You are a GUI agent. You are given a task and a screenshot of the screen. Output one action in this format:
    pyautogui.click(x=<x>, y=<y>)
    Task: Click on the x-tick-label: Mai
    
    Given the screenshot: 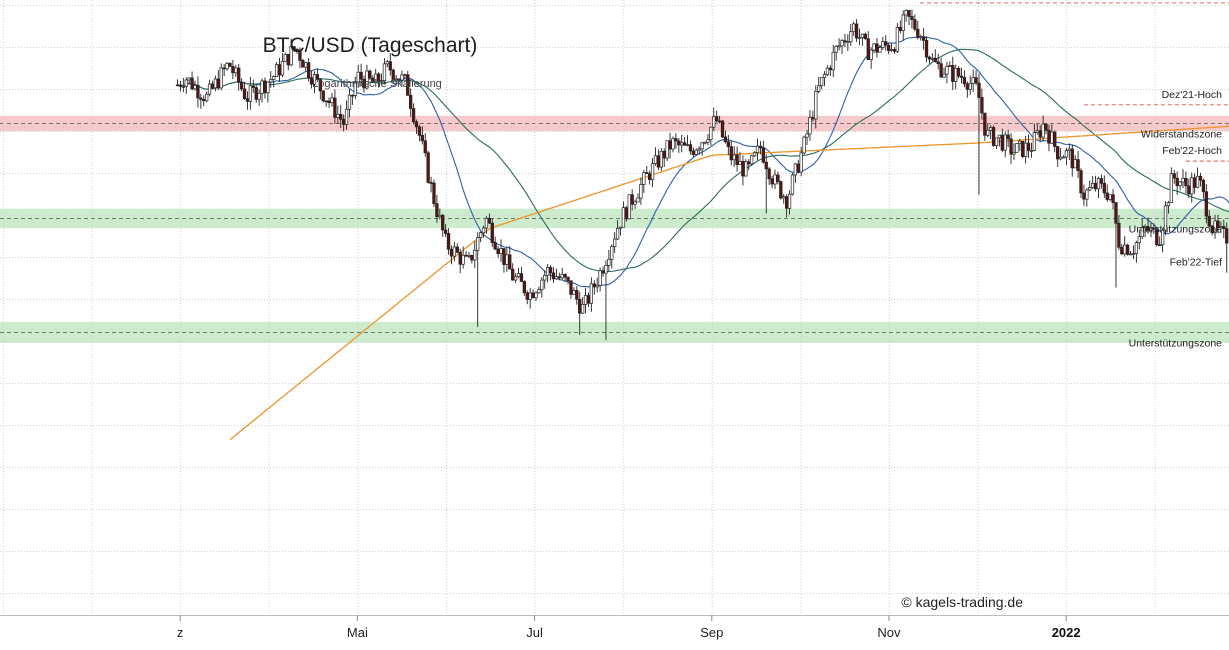 What is the action you would take?
    pyautogui.click(x=357, y=632)
    